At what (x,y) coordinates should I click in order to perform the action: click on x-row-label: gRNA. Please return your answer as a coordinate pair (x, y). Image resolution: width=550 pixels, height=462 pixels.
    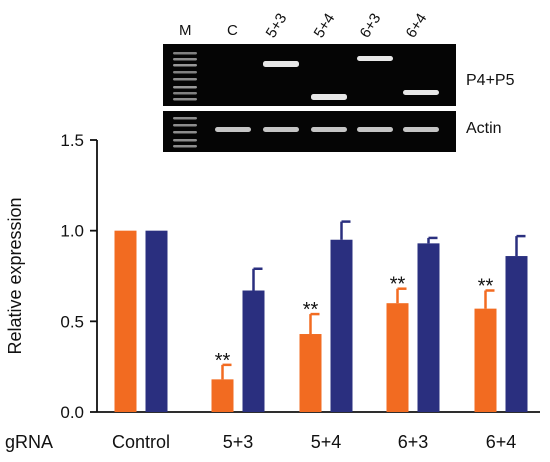
    Looking at the image, I should click on (29, 442).